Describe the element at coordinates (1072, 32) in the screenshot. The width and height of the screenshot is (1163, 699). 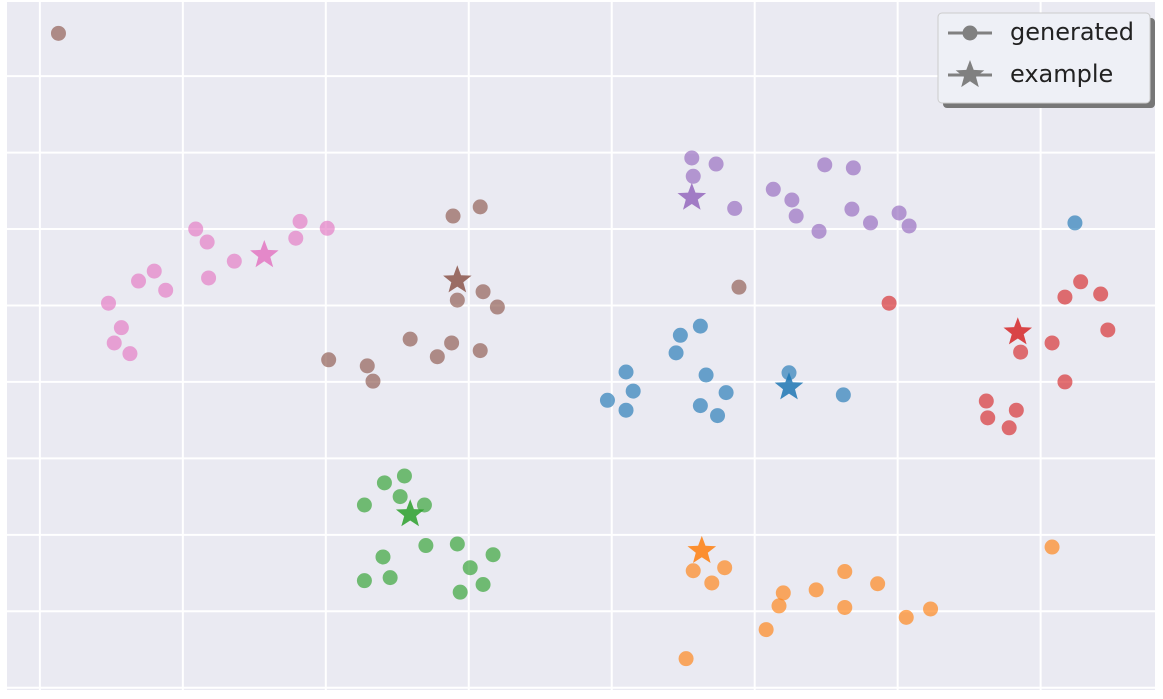
I see `legend-label: generated` at that location.